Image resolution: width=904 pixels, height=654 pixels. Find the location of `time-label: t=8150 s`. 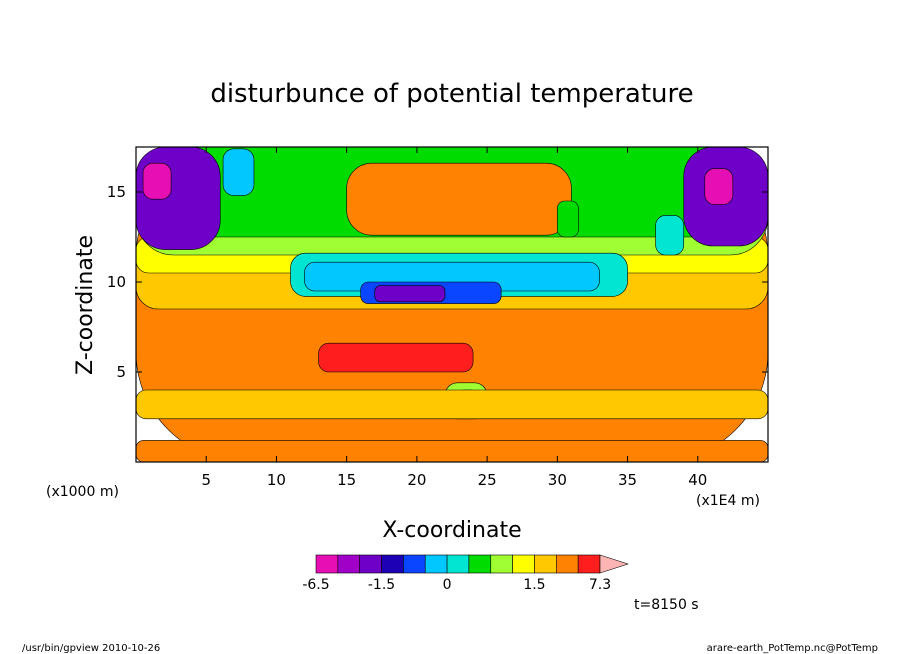

time-label: t=8150 s is located at coordinates (666, 605).